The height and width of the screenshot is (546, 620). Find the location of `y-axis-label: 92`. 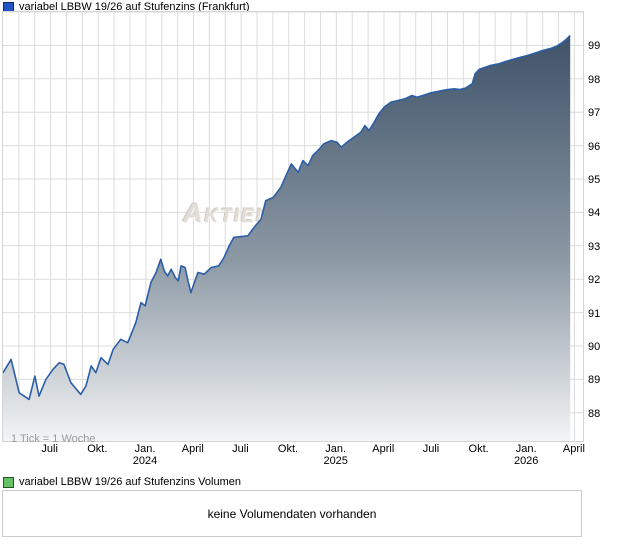

y-axis-label: 92 is located at coordinates (594, 280).